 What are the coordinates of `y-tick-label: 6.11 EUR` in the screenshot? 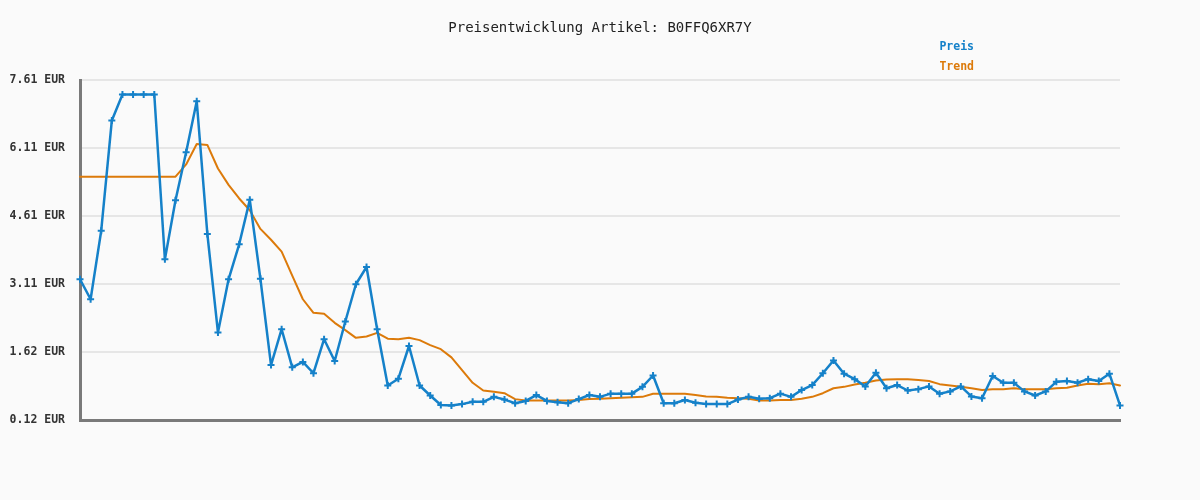 It's located at (37, 147).